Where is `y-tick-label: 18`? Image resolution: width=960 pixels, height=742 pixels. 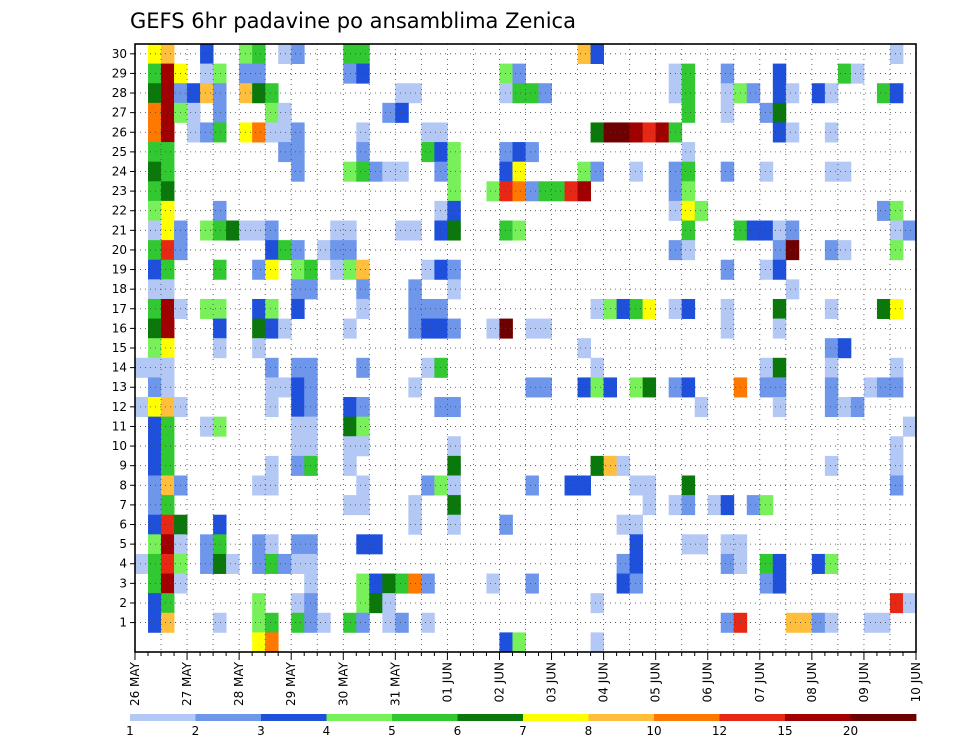 y-tick-label: 18 is located at coordinates (119, 289).